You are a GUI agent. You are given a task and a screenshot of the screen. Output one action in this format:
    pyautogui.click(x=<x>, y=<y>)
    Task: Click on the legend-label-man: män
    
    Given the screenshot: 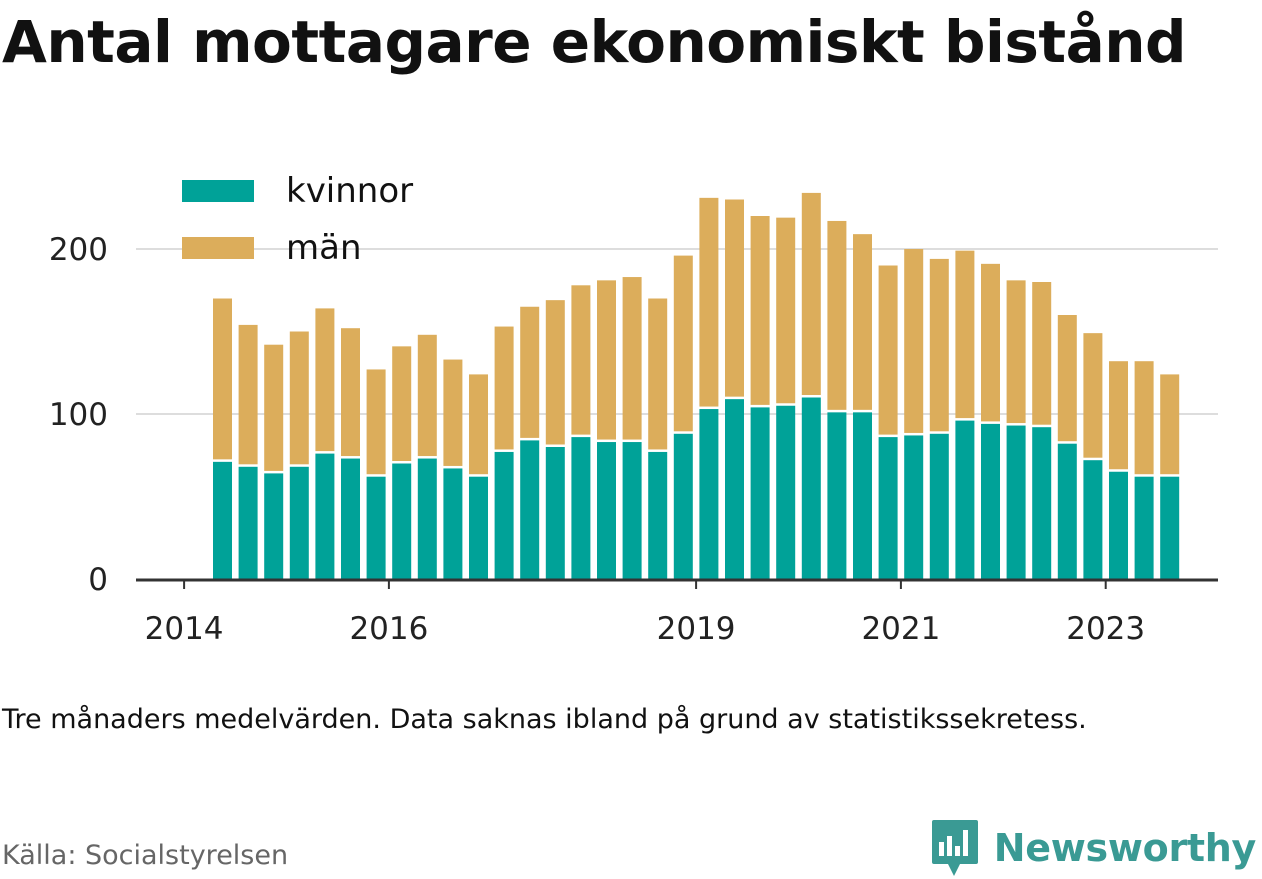 What is the action you would take?
    pyautogui.click(x=324, y=248)
    